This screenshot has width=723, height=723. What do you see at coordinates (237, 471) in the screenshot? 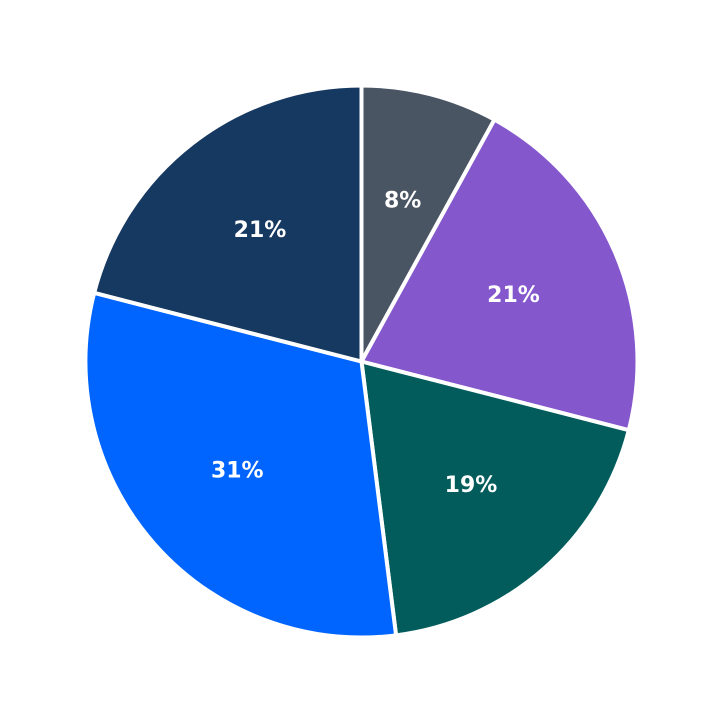
I see `pie-slice-label-4: 31%` at bounding box center [237, 471].